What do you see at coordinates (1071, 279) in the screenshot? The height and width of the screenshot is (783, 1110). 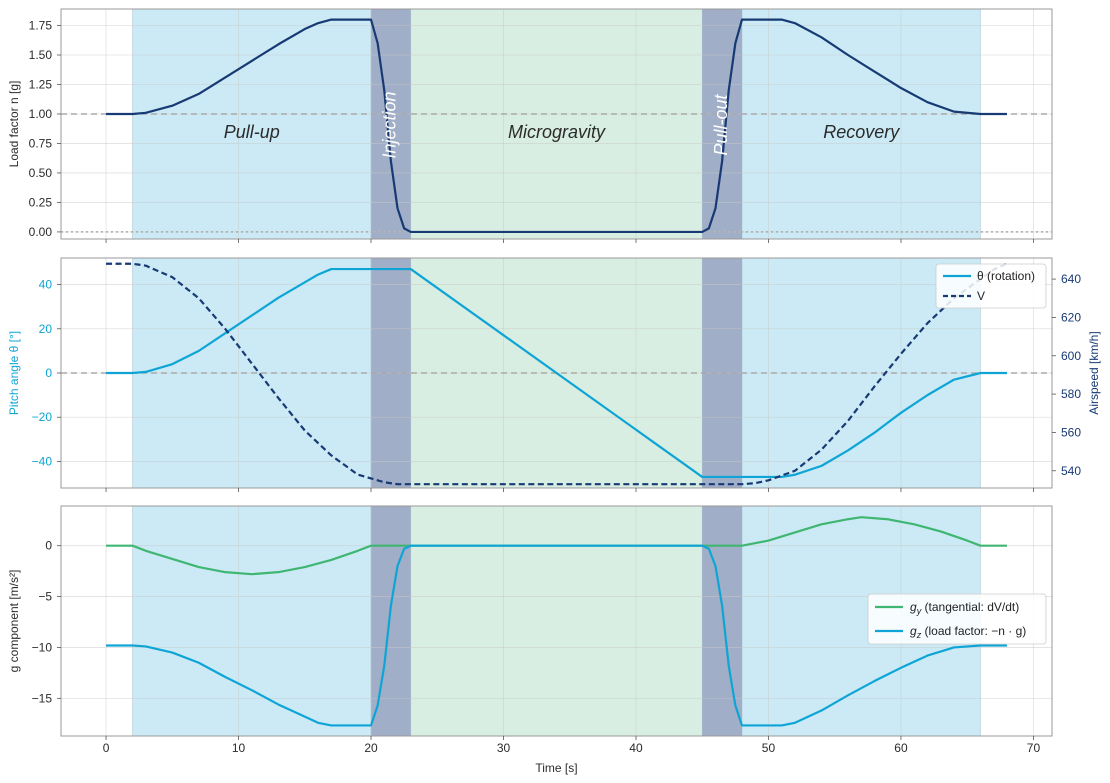 I see `y-right-tick-label: 640` at bounding box center [1071, 279].